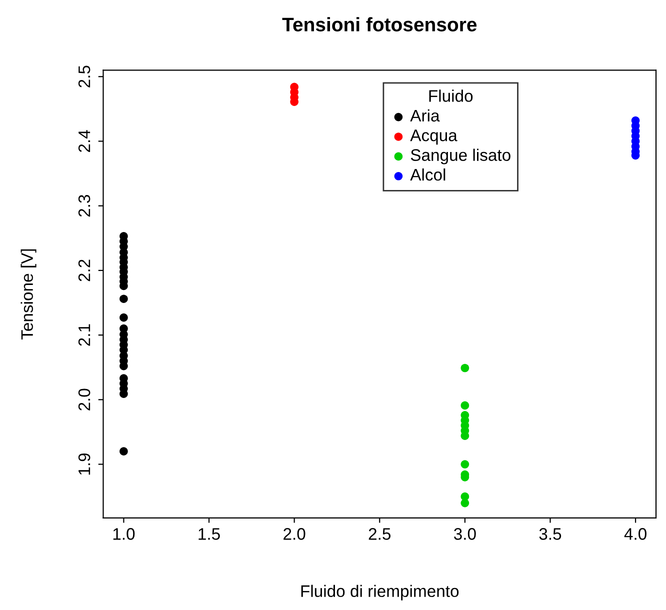 Image resolution: width=666 pixels, height=610 pixels. What do you see at coordinates (295, 534) in the screenshot?
I see `x-tick-label: 2.0` at bounding box center [295, 534].